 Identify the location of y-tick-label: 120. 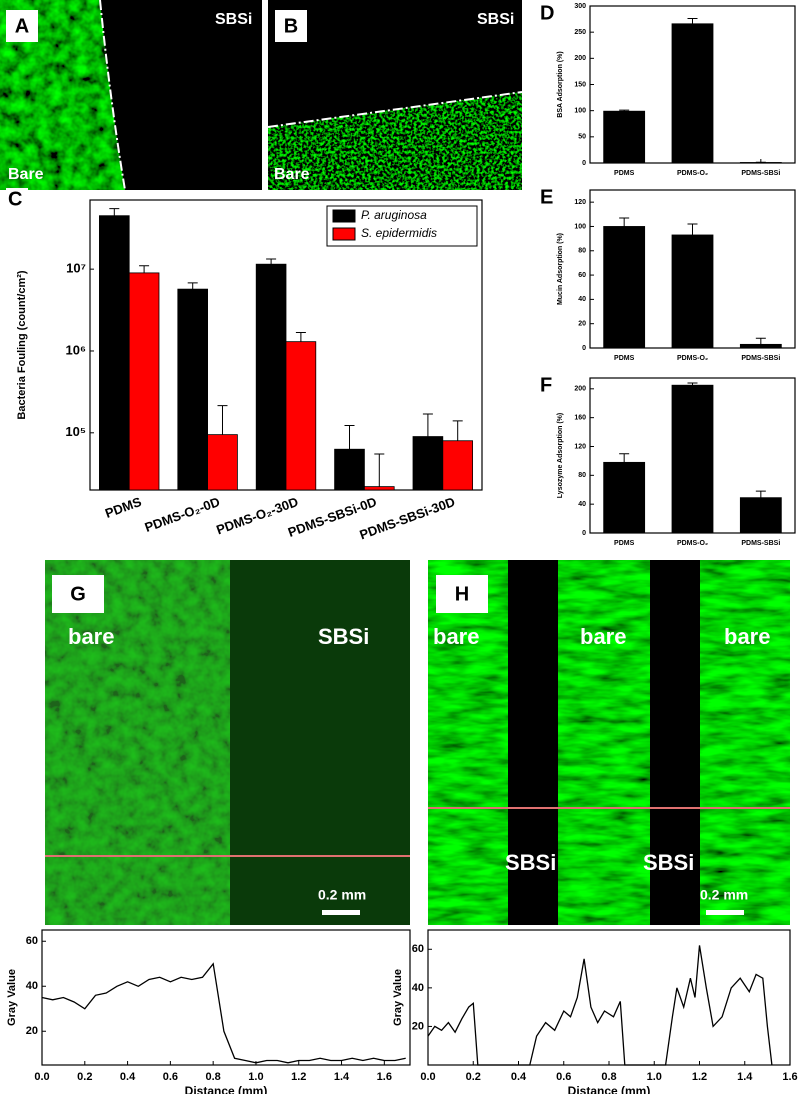
(580, 202).